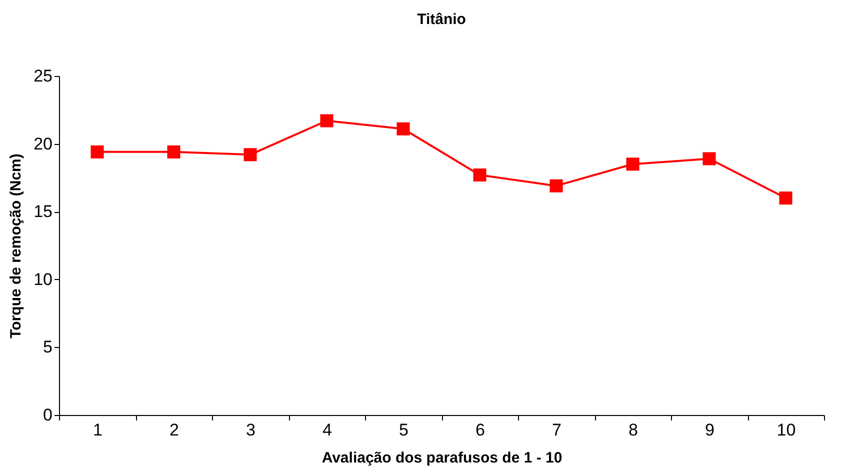 This screenshot has width=846, height=476. I want to click on x-tick-label: 7, so click(557, 430).